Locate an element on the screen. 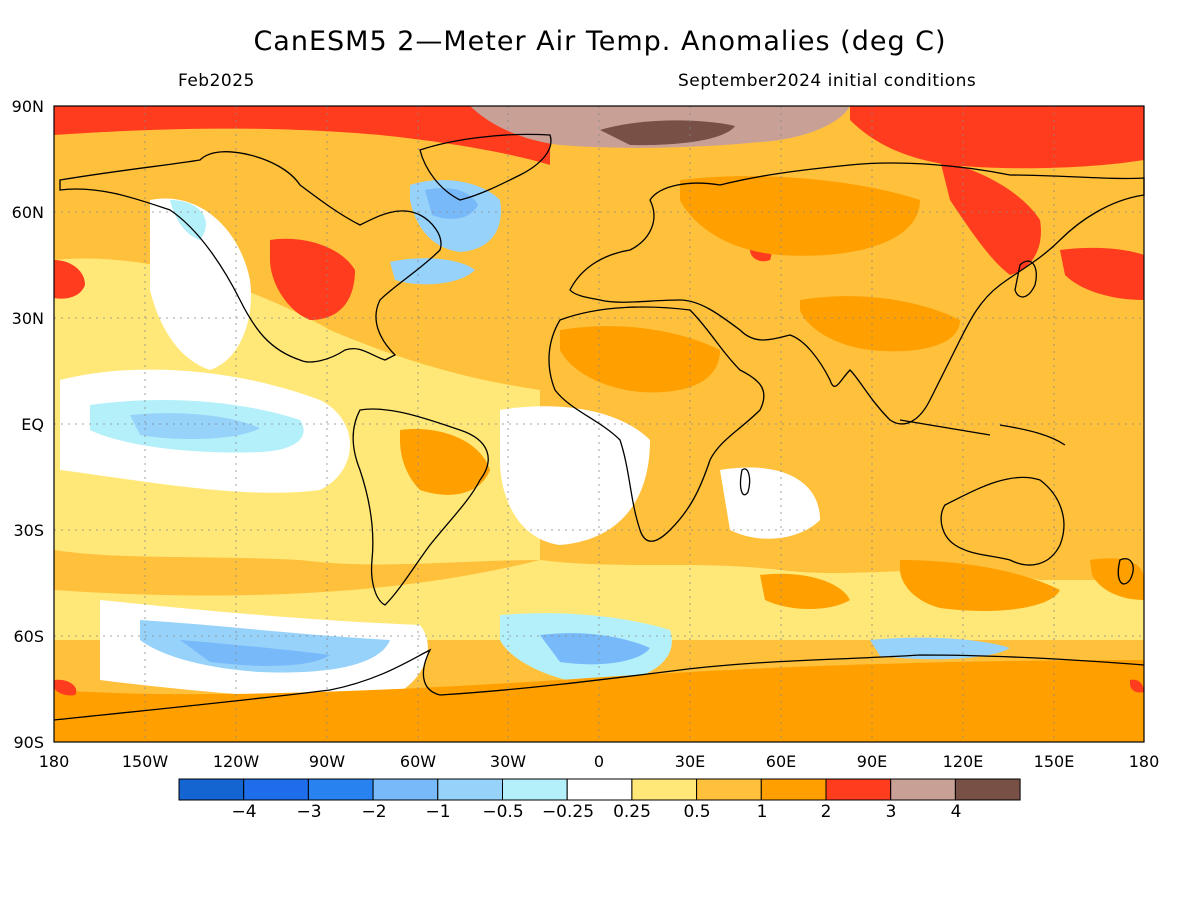 This screenshot has height=900, width=1200. lon-label-120w: 120W is located at coordinates (236, 761).